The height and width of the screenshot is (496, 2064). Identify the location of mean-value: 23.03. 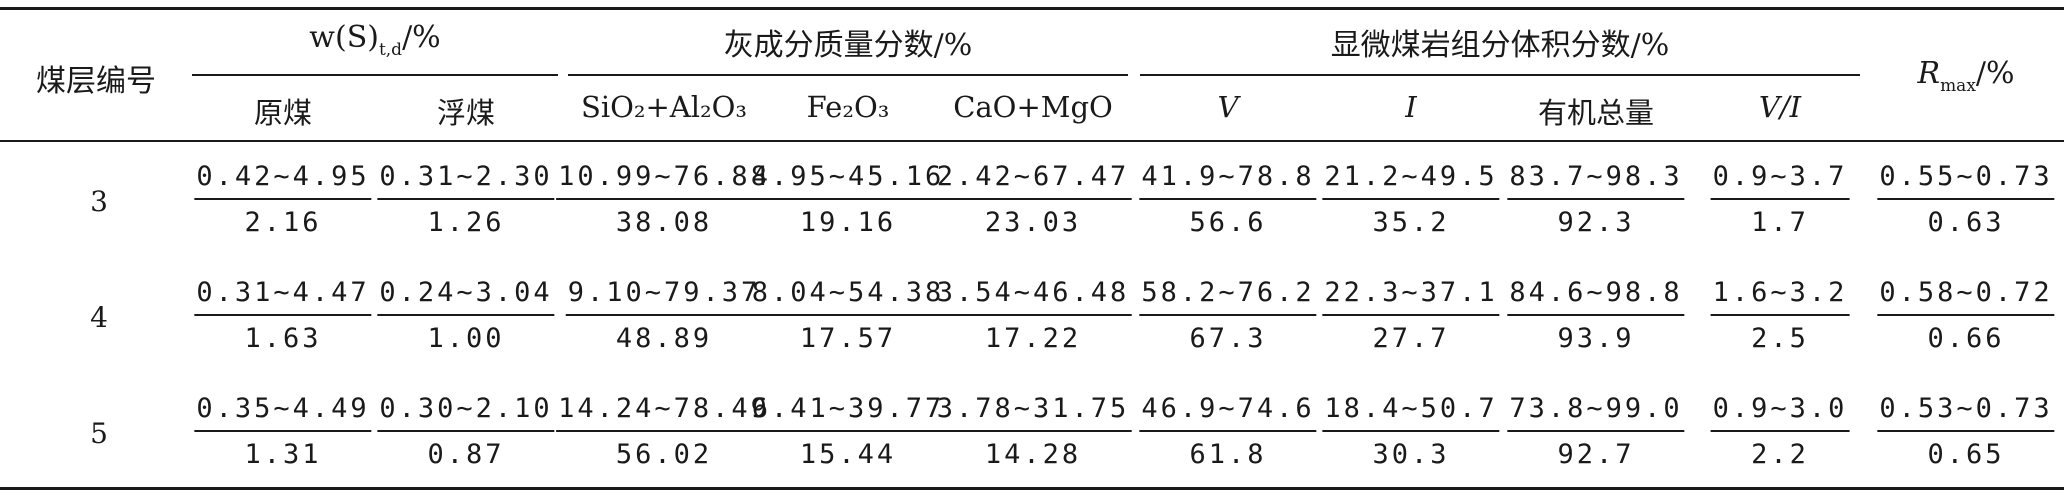
(1033, 222).